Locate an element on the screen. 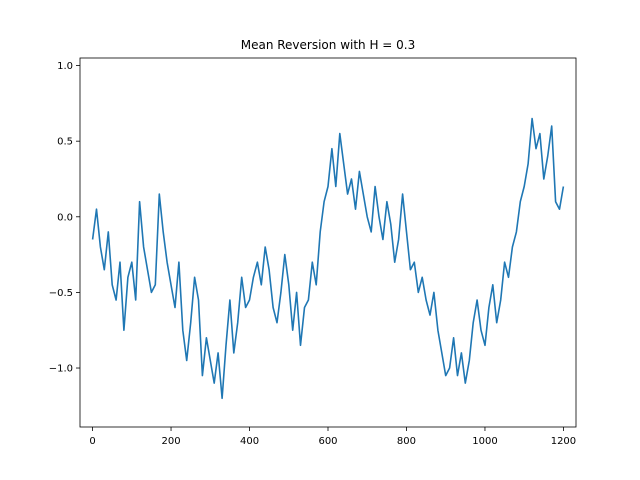  x-axis: 0 200 400 600 800 1000 1200 is located at coordinates (332, 437).